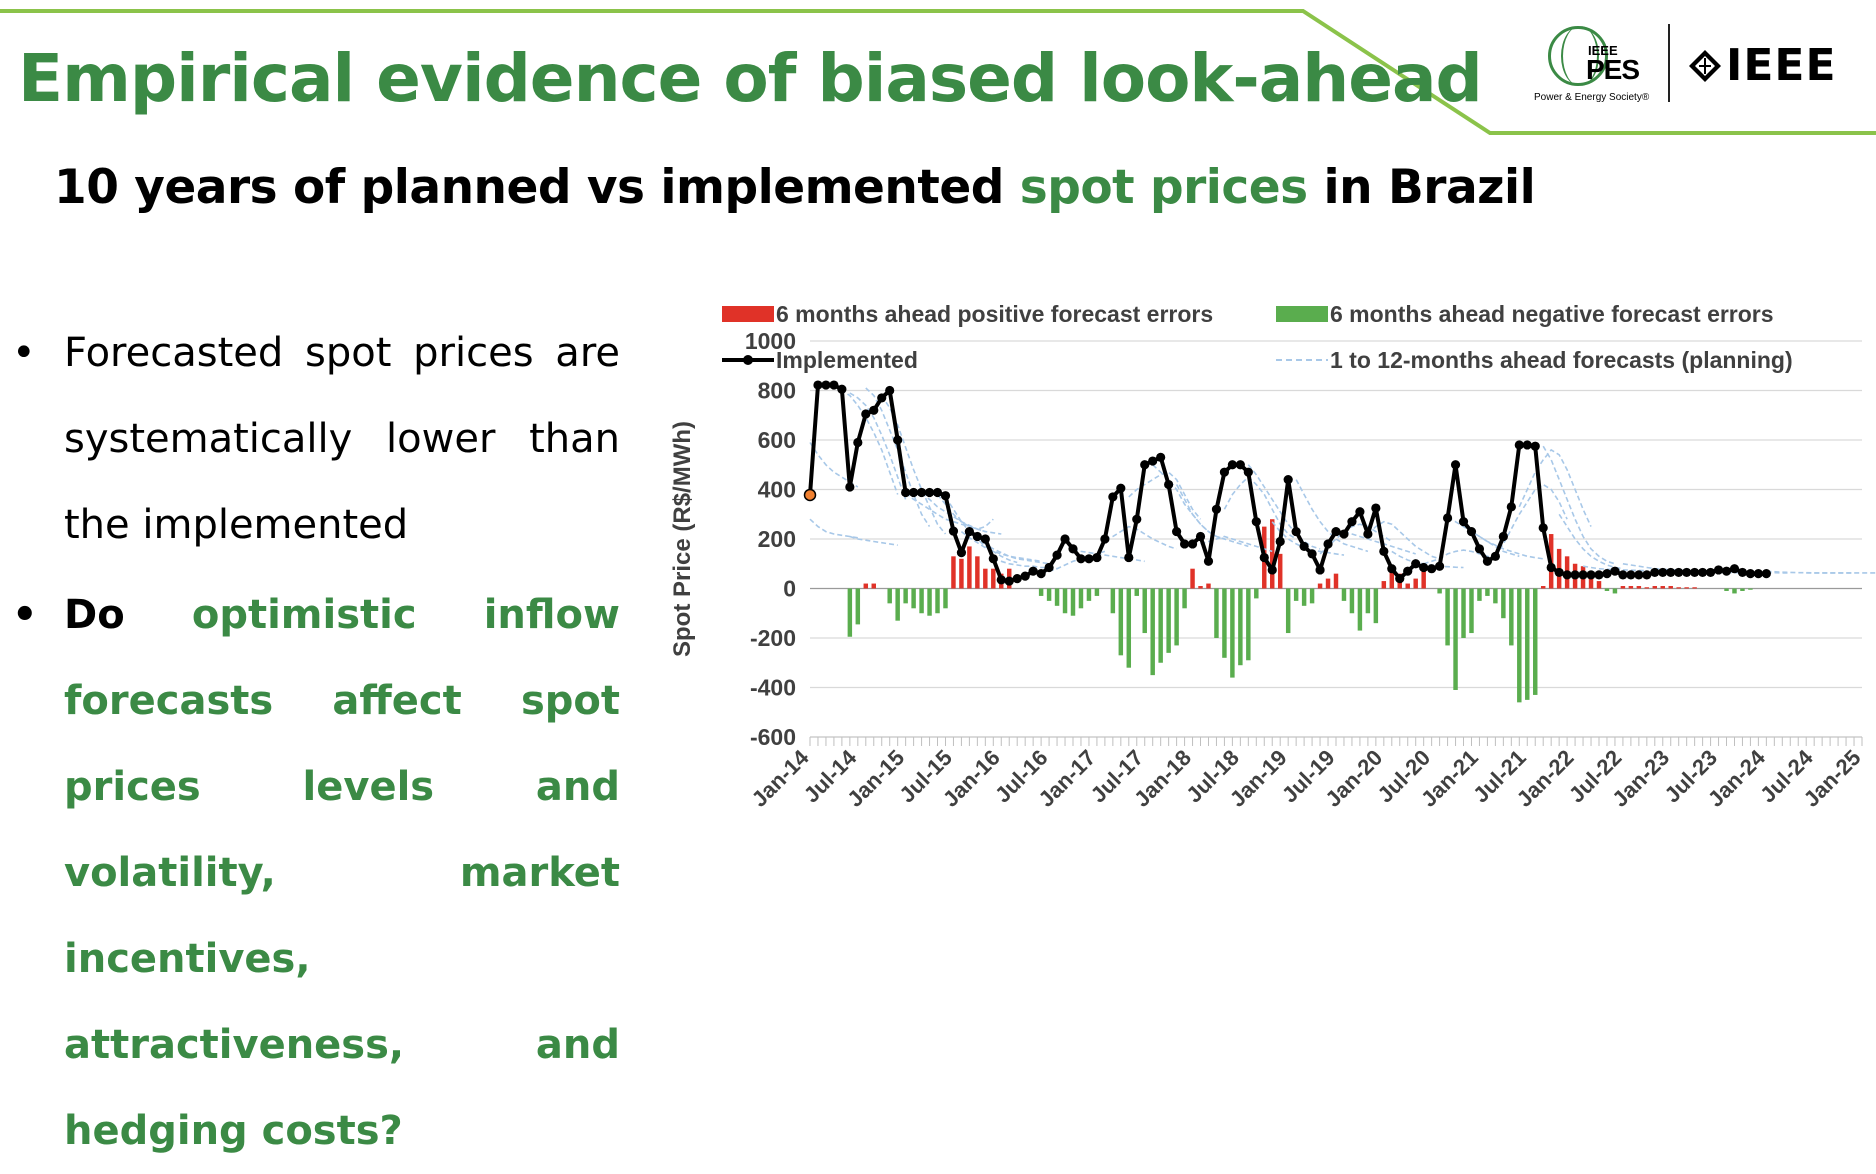  What do you see at coordinates (789, 589) in the screenshot?
I see `y-tick-label: 0` at bounding box center [789, 589].